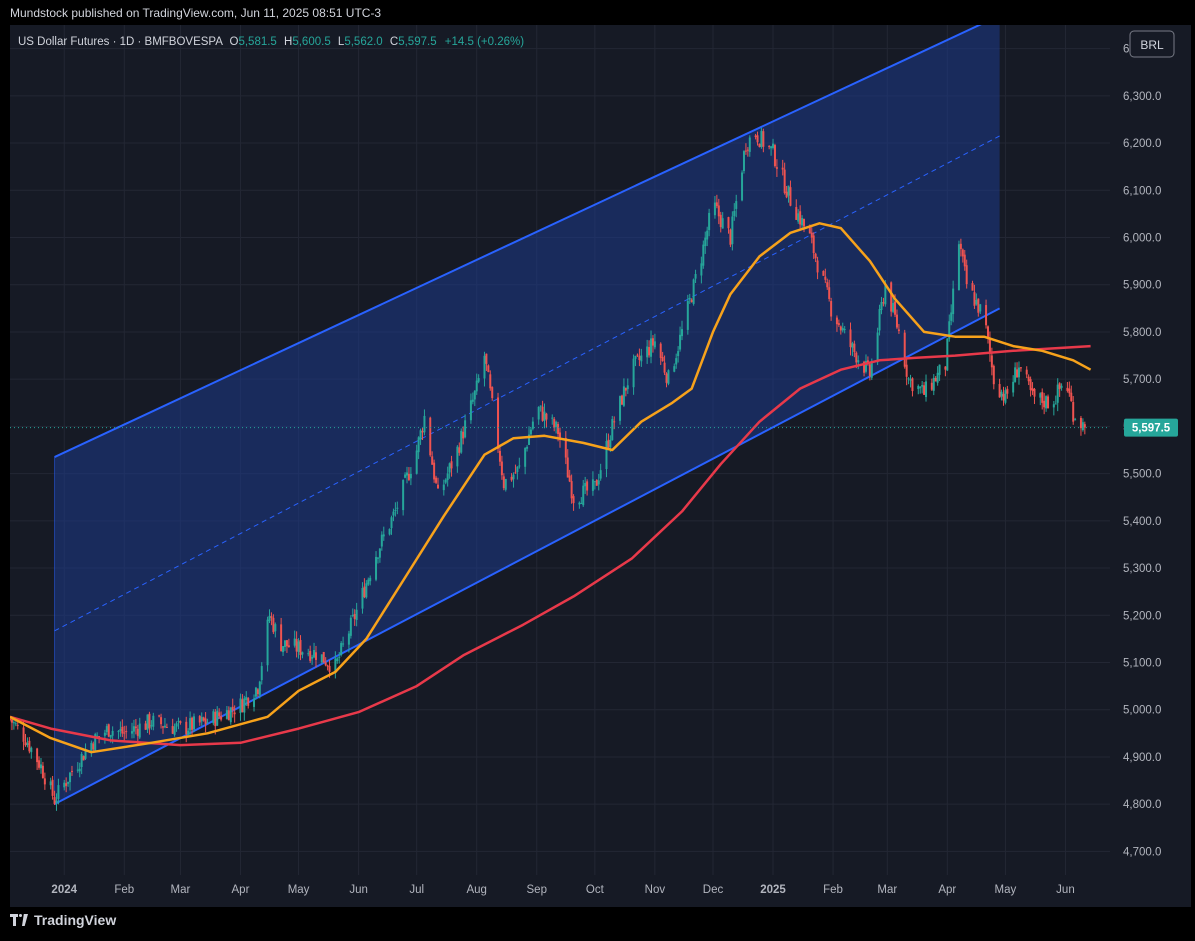 This screenshot has height=941, width=1195. What do you see at coordinates (234, 42) in the screenshot?
I see `legend-o-label: O` at bounding box center [234, 42].